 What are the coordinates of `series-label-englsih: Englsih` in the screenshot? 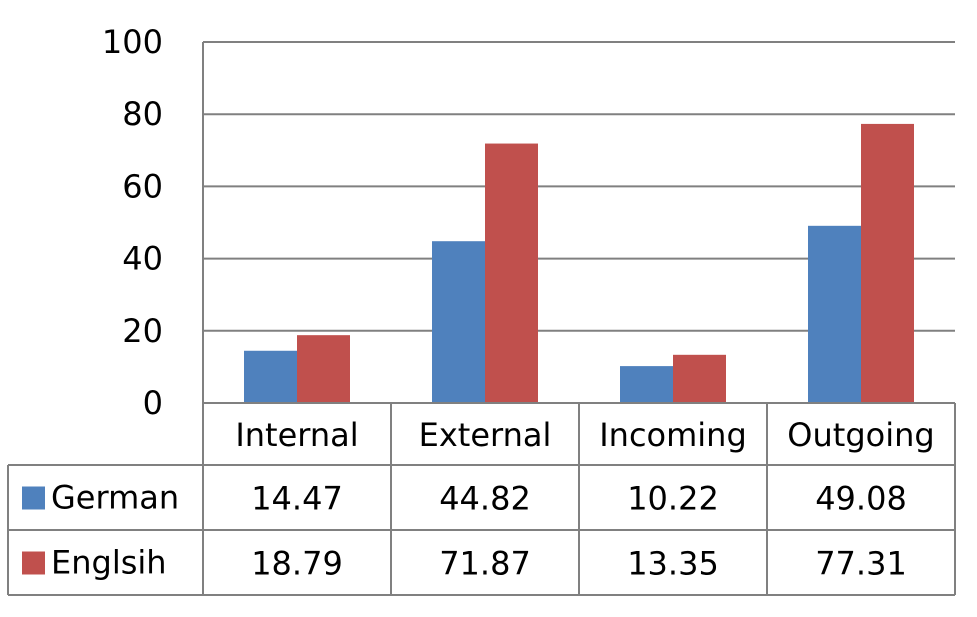 It's located at (109, 563).